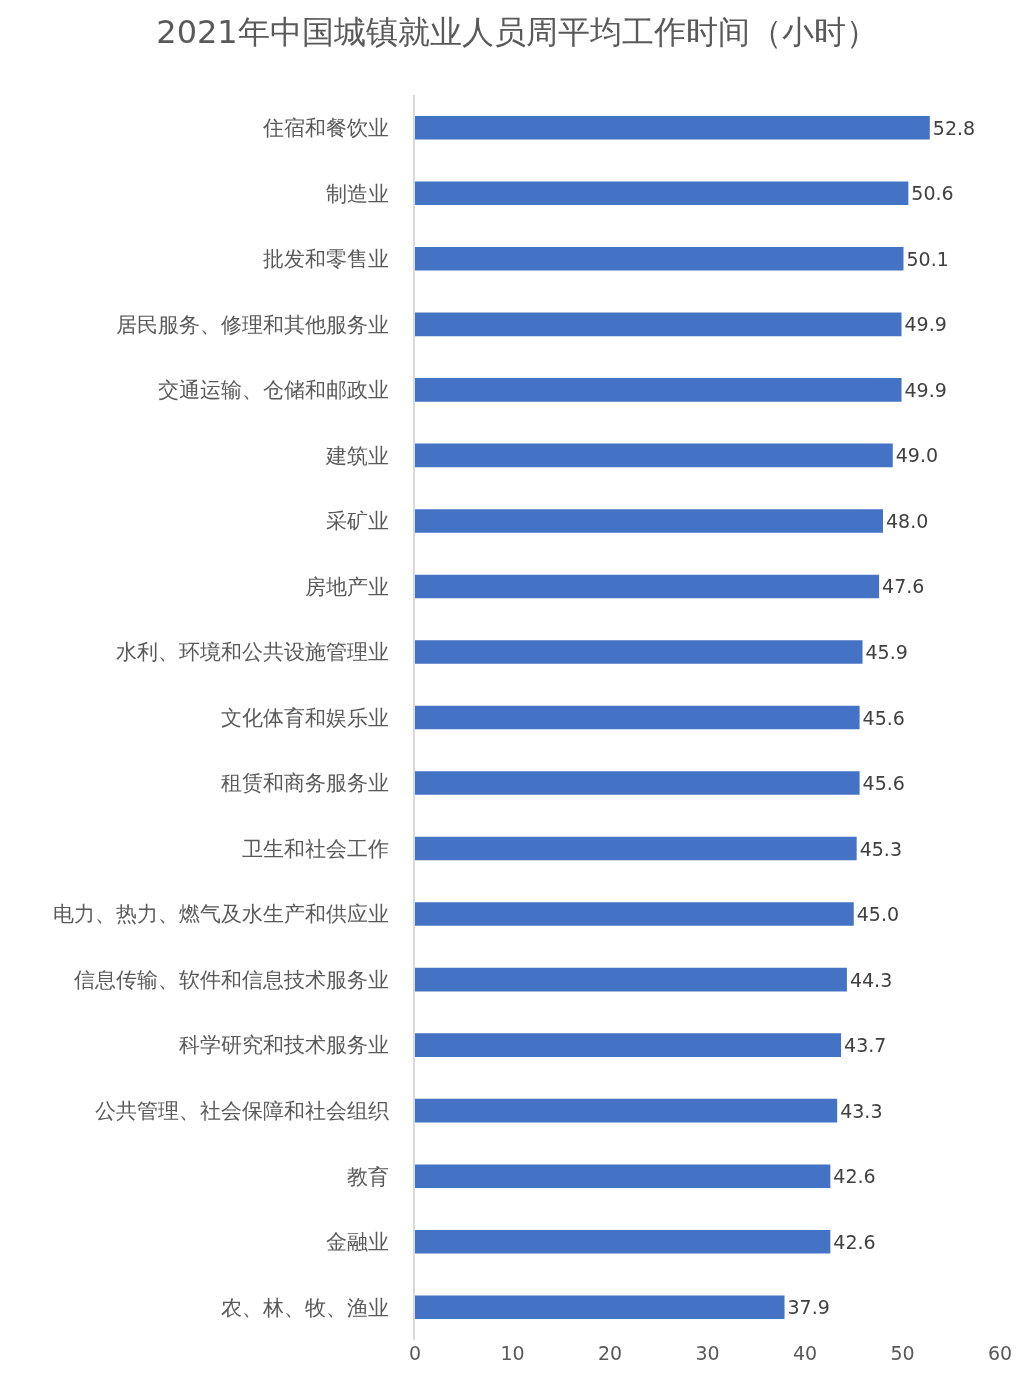  What do you see at coordinates (274, 390) in the screenshot?
I see `y-tick-label: 交通运输、仓储和邮政业` at bounding box center [274, 390].